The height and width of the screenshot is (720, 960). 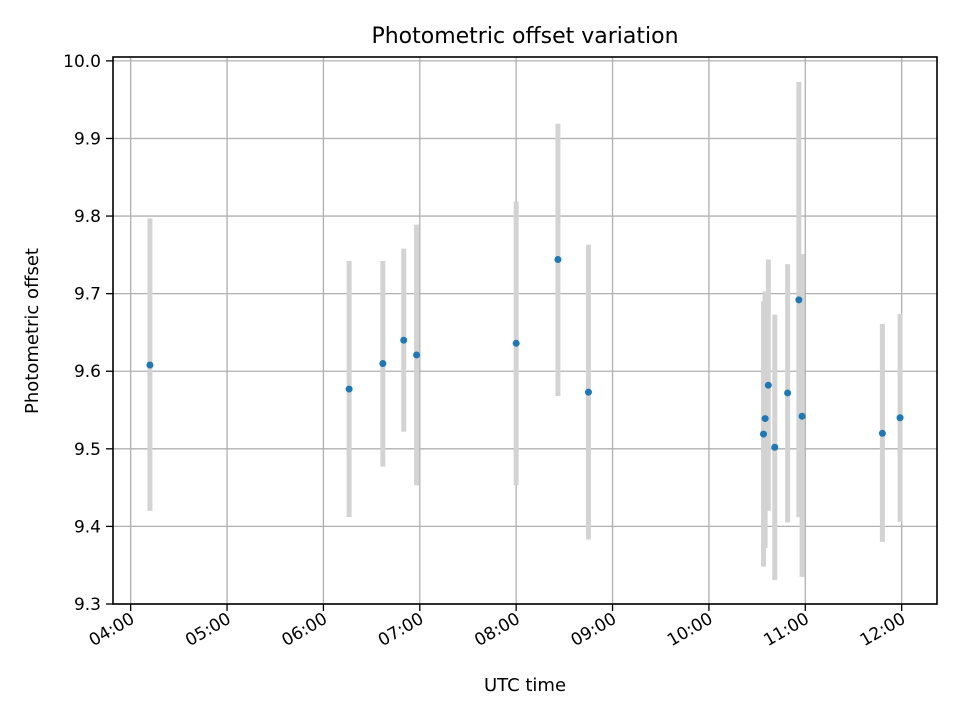 What do you see at coordinates (82, 62) in the screenshot?
I see `y-tick-label: 10.0` at bounding box center [82, 62].